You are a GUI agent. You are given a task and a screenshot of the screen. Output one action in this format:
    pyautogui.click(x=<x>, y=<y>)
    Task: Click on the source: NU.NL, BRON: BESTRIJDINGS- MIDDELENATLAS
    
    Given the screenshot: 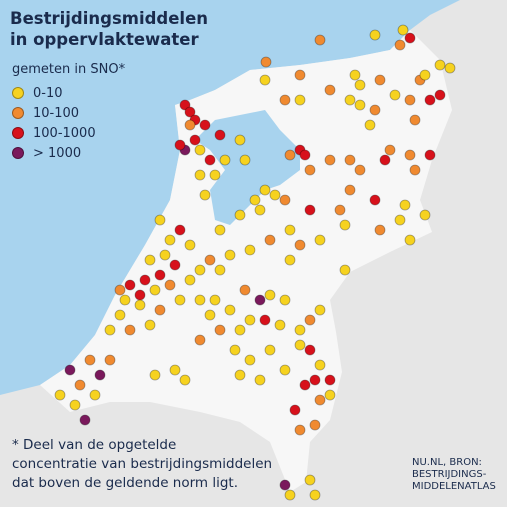 What is the action you would take?
    pyautogui.click(x=454, y=475)
    